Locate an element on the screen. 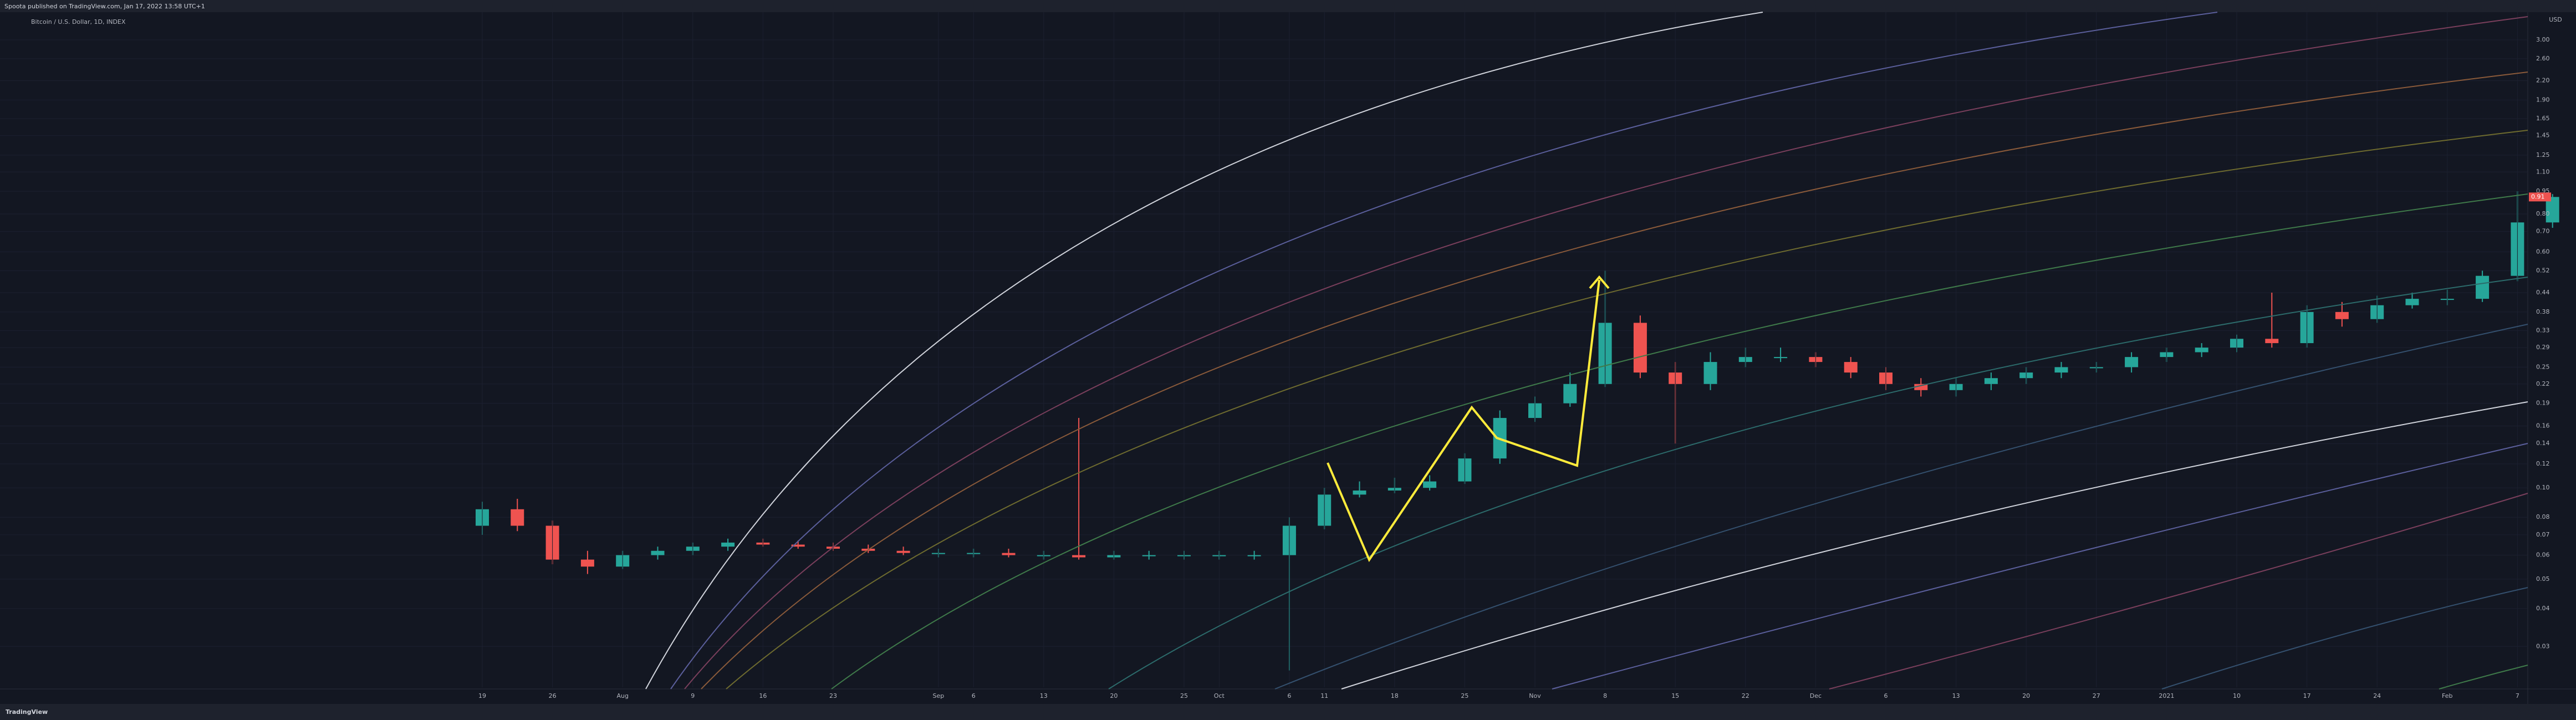 Image resolution: width=2576 pixels, height=720 pixels. last-price-label: 0.91 is located at coordinates (2538, 196).